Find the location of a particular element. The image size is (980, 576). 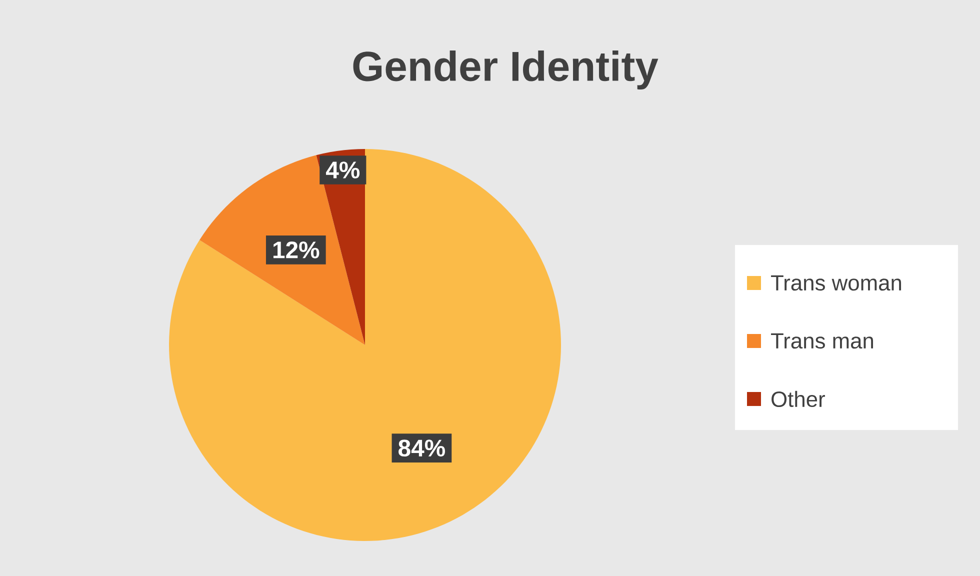

chart-title: Gender Identity is located at coordinates (505, 70).